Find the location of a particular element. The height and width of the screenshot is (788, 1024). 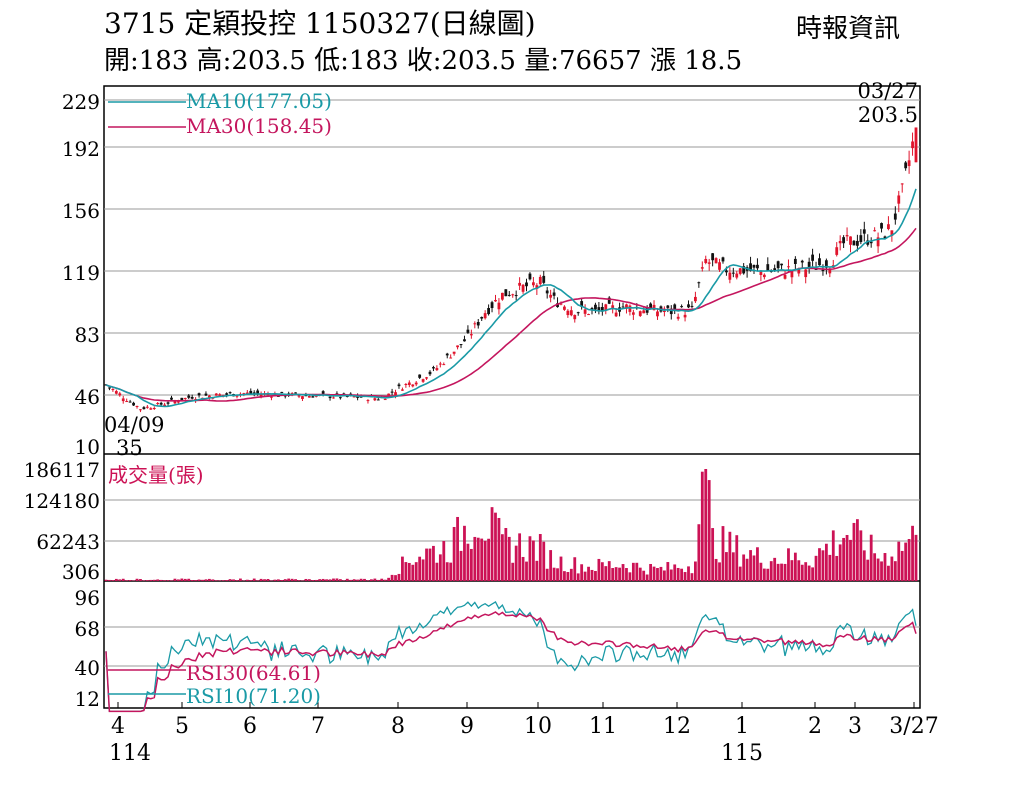

price-tick-label: 229 is located at coordinates (81, 102).